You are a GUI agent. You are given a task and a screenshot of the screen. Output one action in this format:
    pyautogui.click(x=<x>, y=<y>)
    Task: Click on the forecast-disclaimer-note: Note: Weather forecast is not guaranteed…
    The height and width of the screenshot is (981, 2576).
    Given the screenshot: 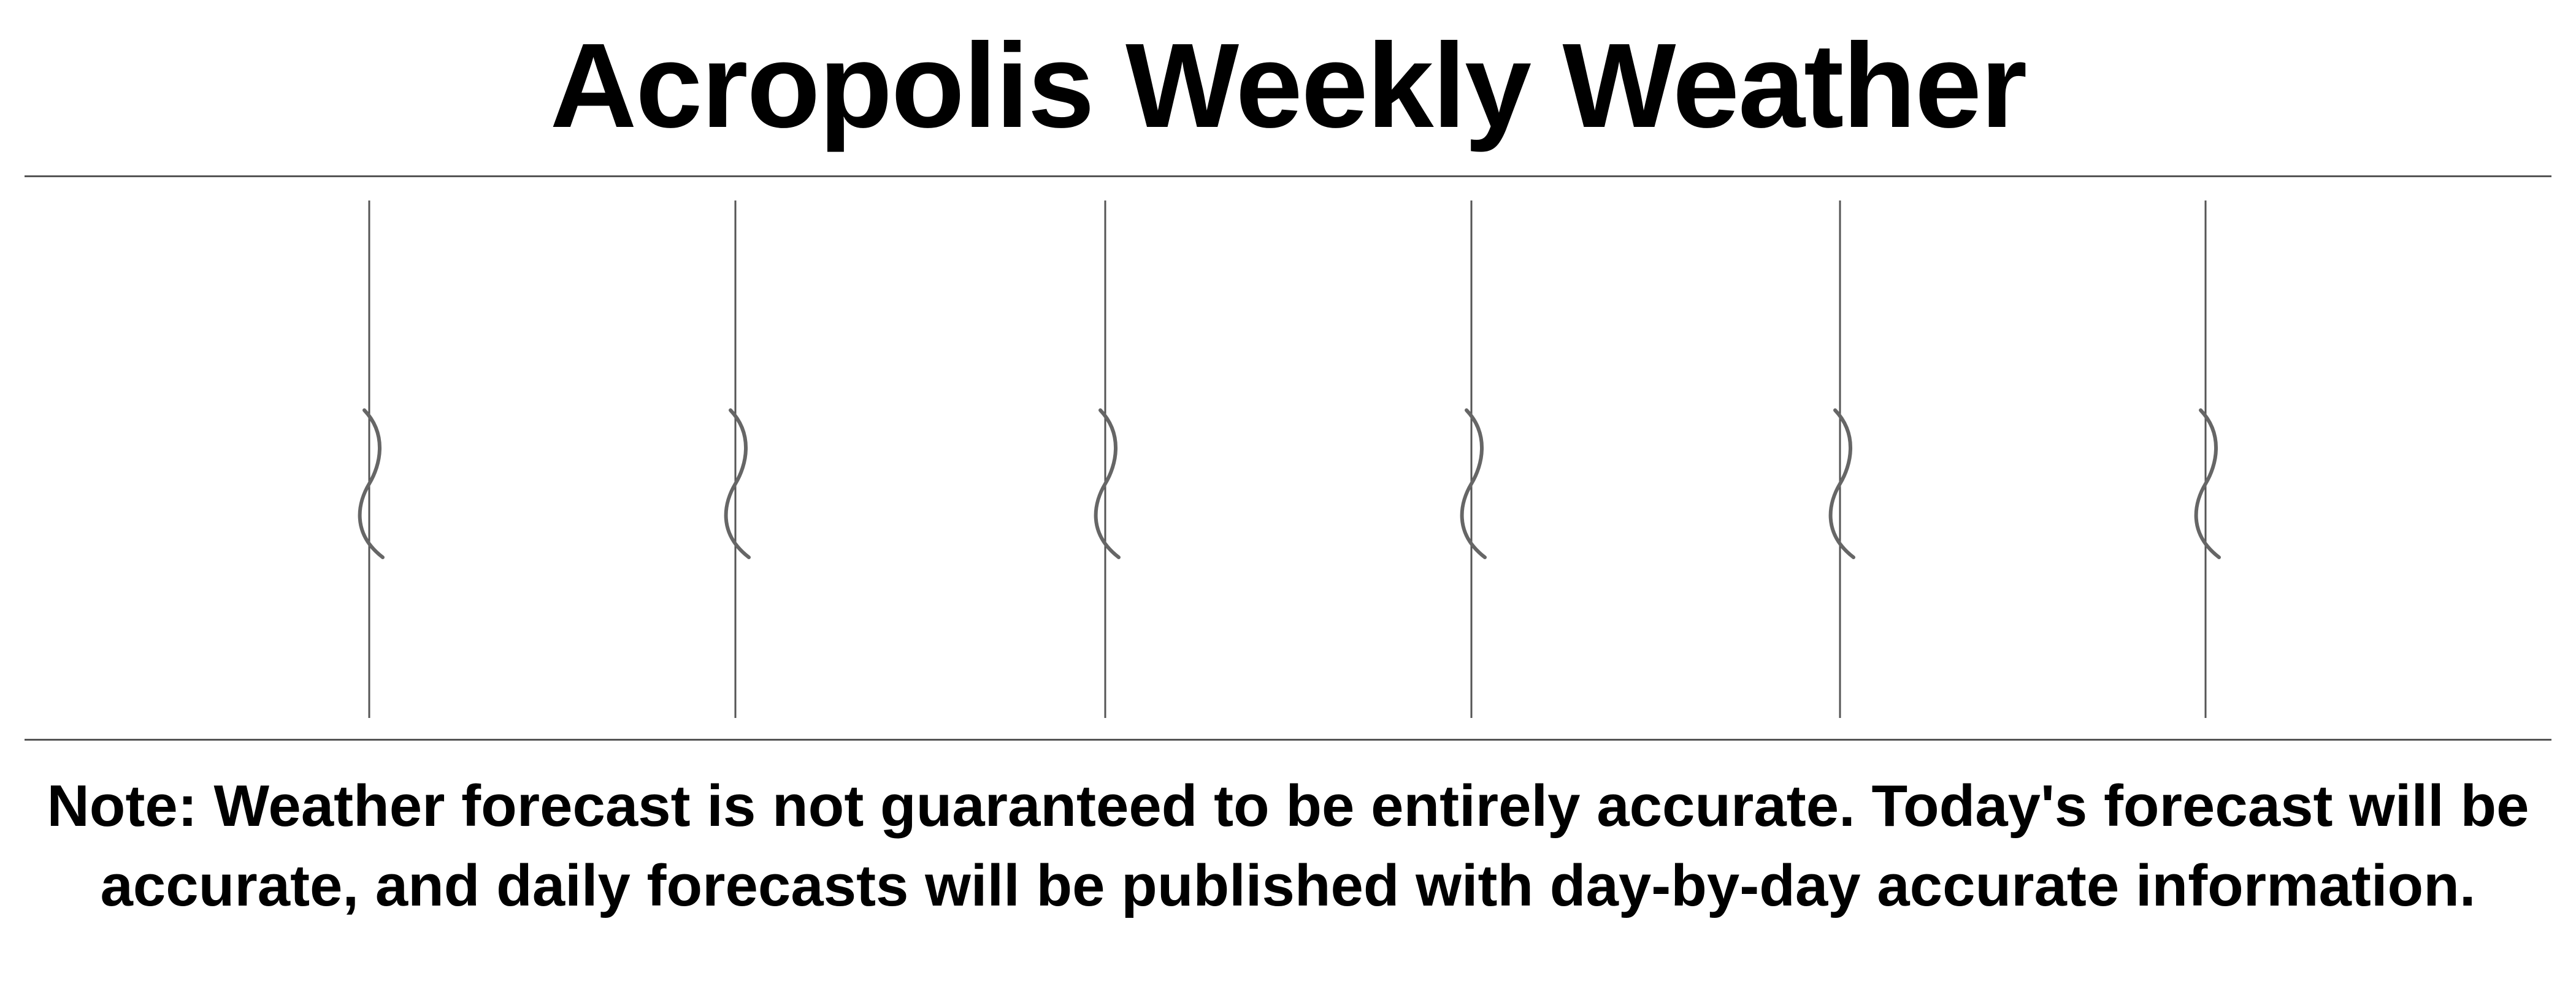 What is the action you would take?
    pyautogui.click(x=1288, y=845)
    